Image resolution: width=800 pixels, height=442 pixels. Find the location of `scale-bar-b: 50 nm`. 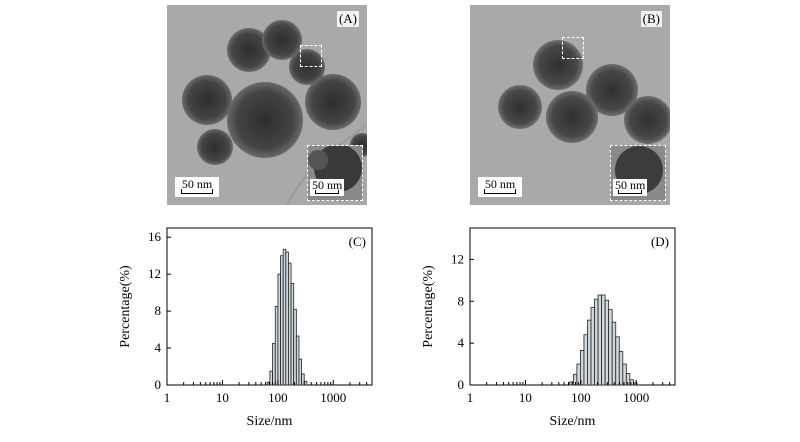

scale-bar-b: 50 nm is located at coordinates (500, 187).